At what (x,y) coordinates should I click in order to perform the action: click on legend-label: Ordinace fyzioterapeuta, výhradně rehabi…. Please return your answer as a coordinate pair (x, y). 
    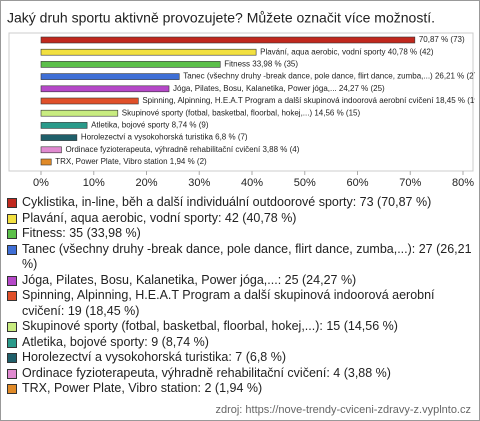
    Looking at the image, I should click on (206, 372).